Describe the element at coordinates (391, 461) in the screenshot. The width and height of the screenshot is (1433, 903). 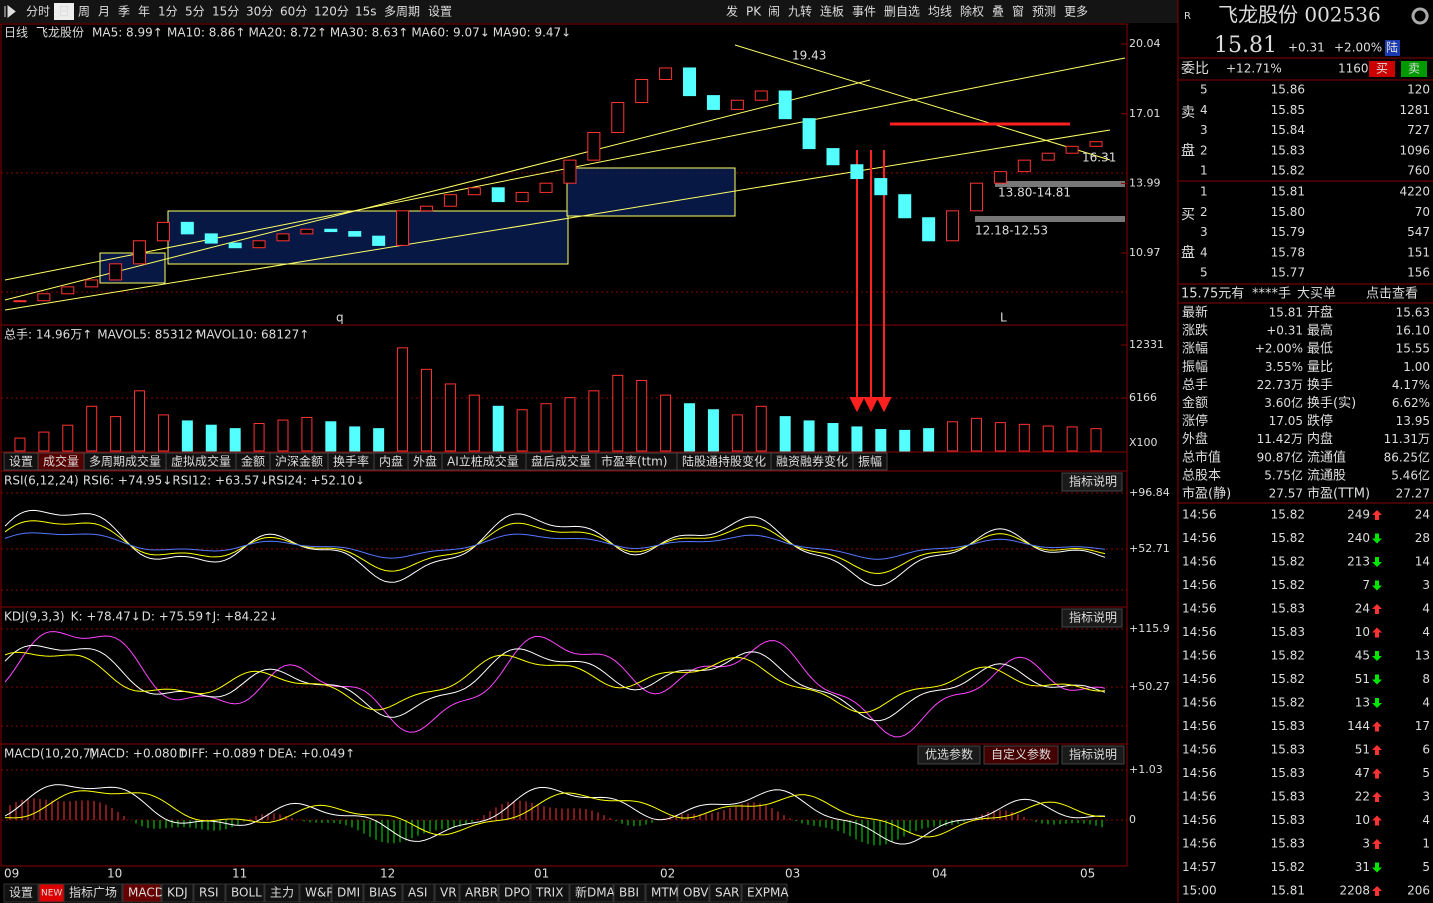
I see `tab-label: 内盘` at that location.